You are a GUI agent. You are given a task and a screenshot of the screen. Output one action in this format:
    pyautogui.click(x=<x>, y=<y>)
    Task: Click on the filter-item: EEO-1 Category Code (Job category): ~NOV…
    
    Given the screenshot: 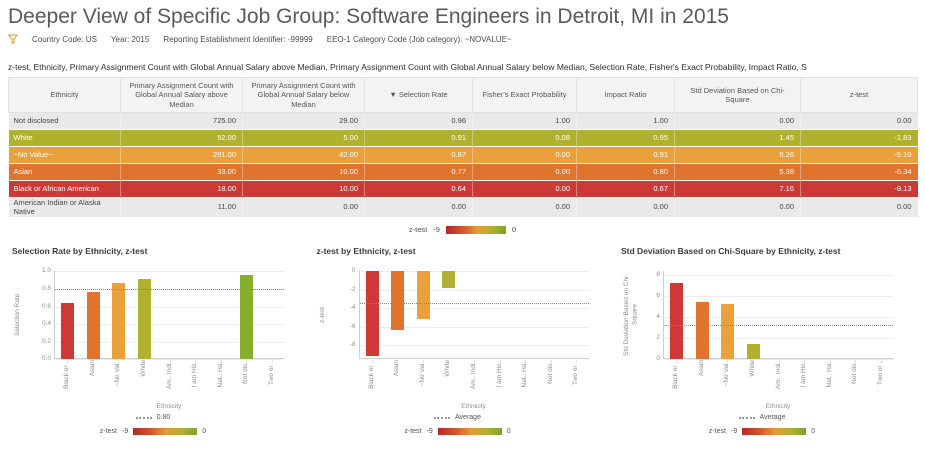 What is the action you would take?
    pyautogui.click(x=419, y=39)
    